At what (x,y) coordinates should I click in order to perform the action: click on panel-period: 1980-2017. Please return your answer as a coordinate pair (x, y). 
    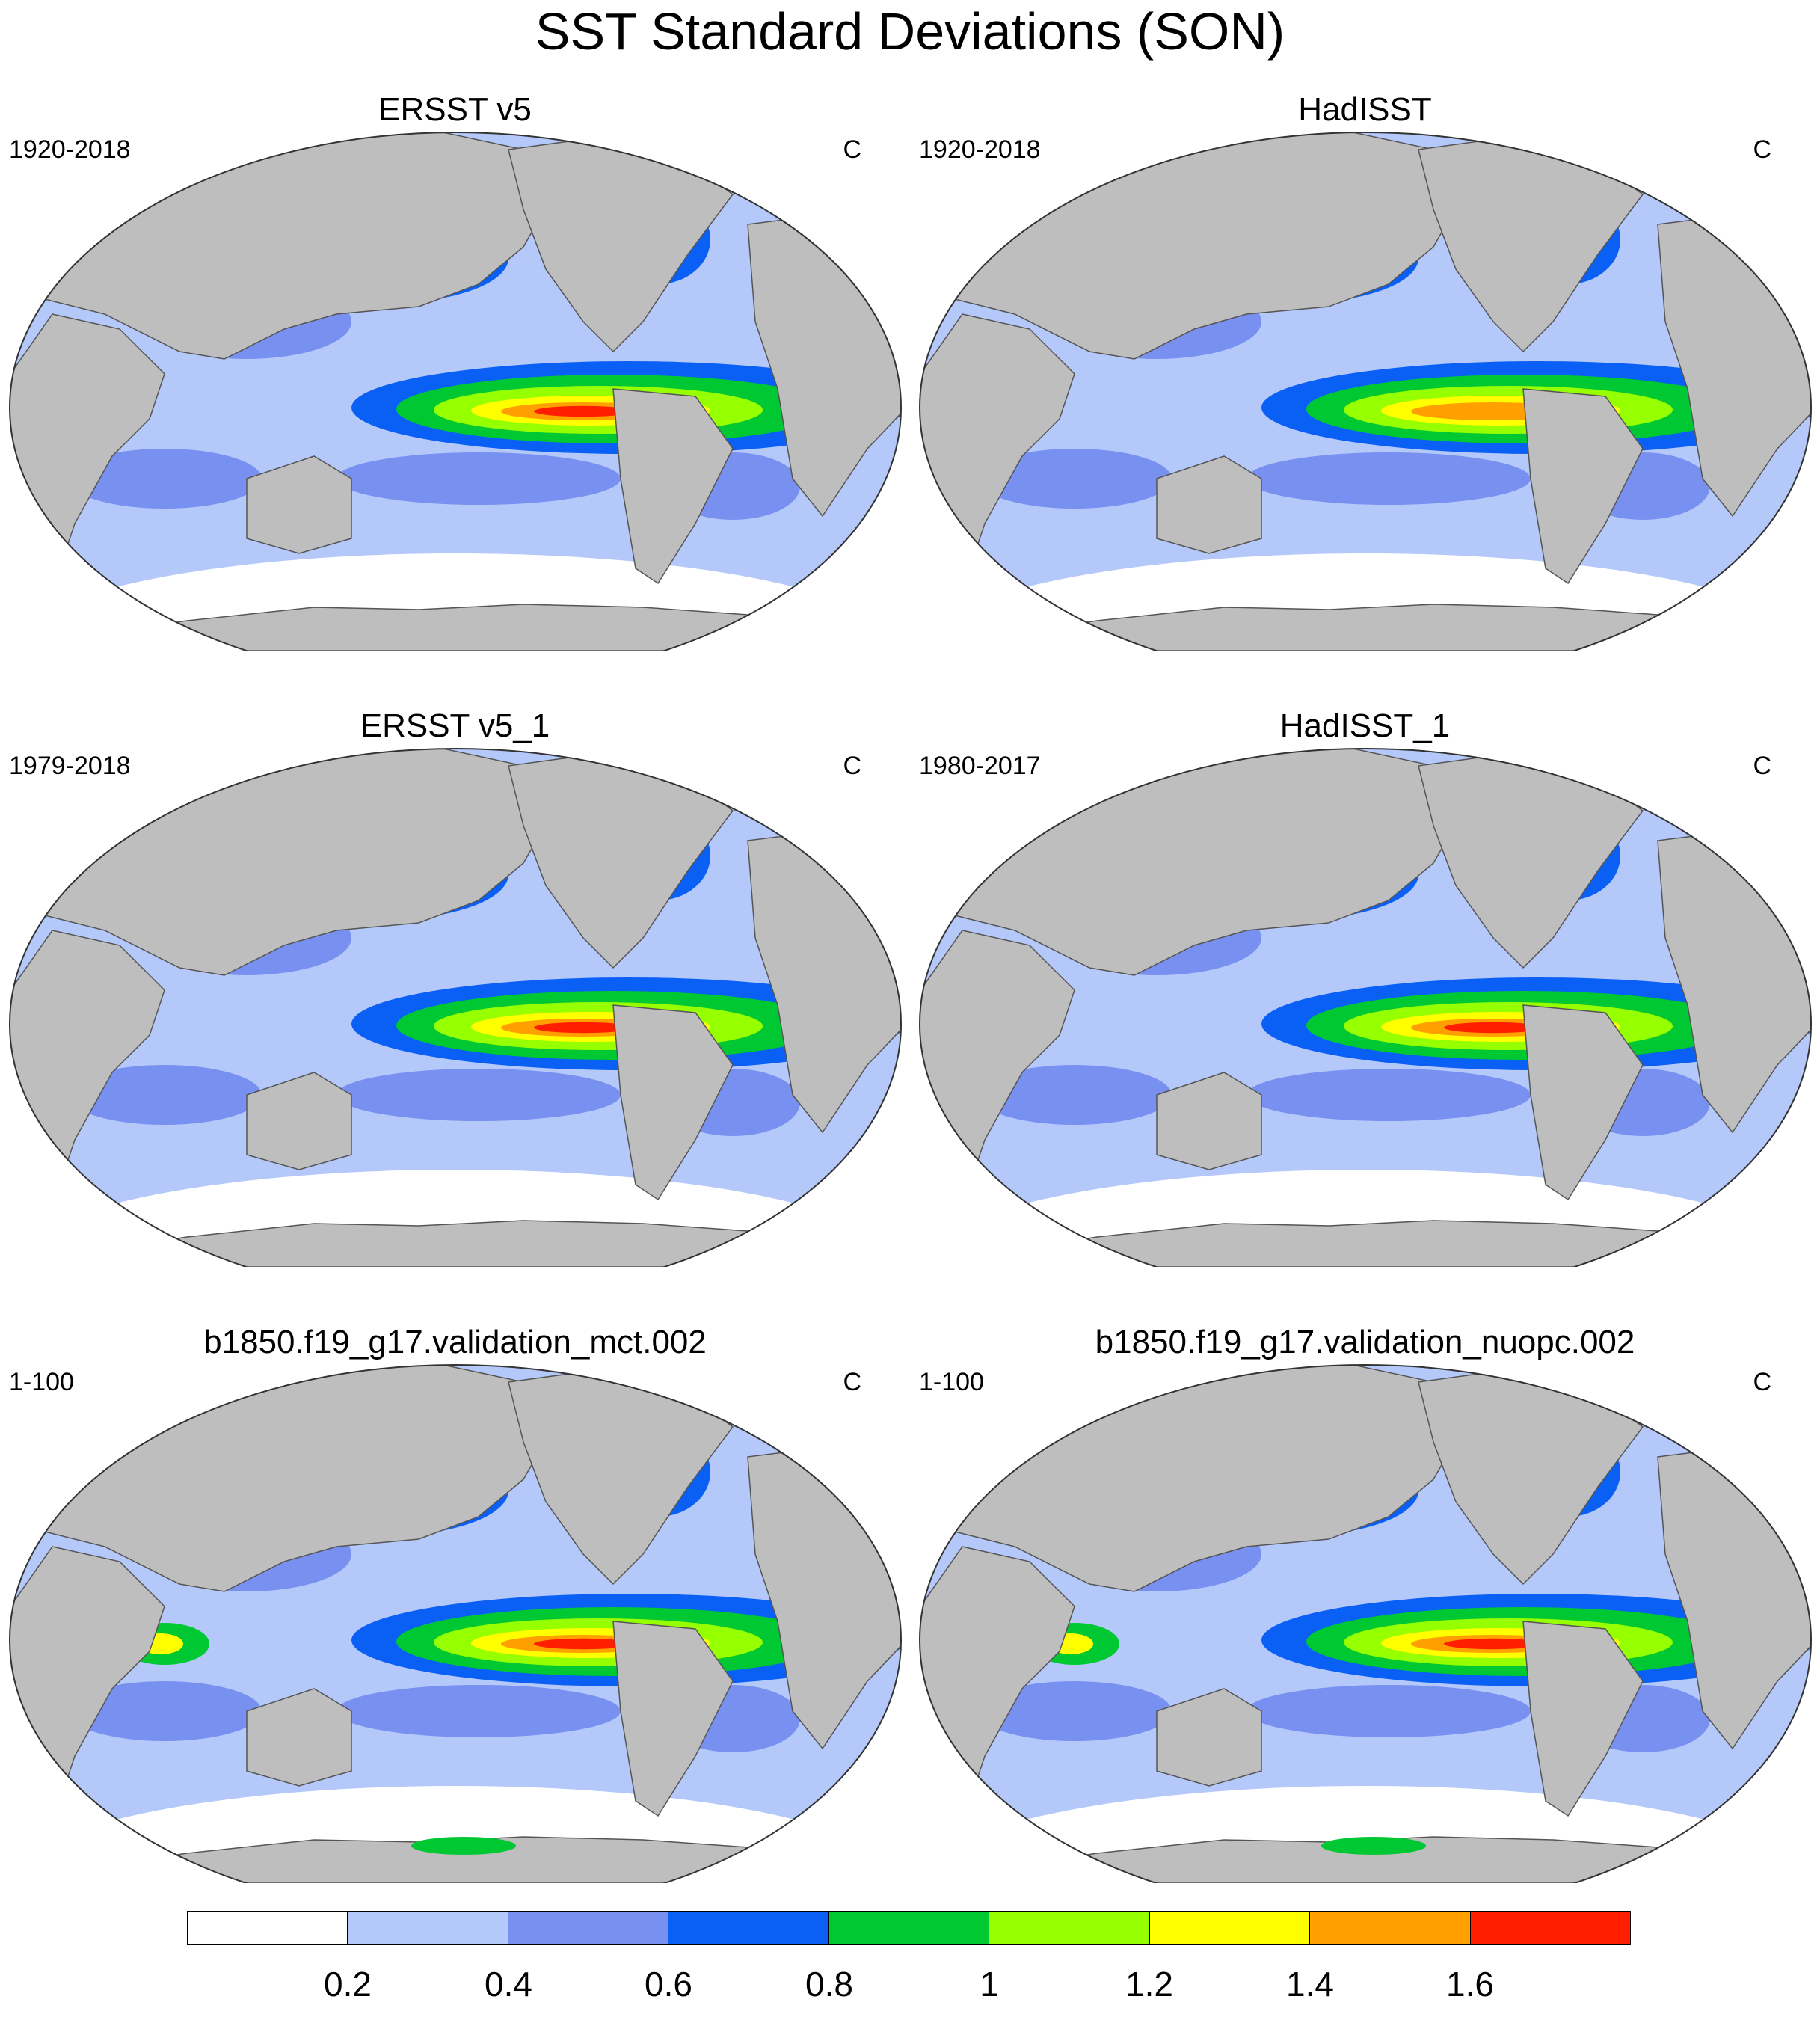
    Looking at the image, I should click on (980, 766).